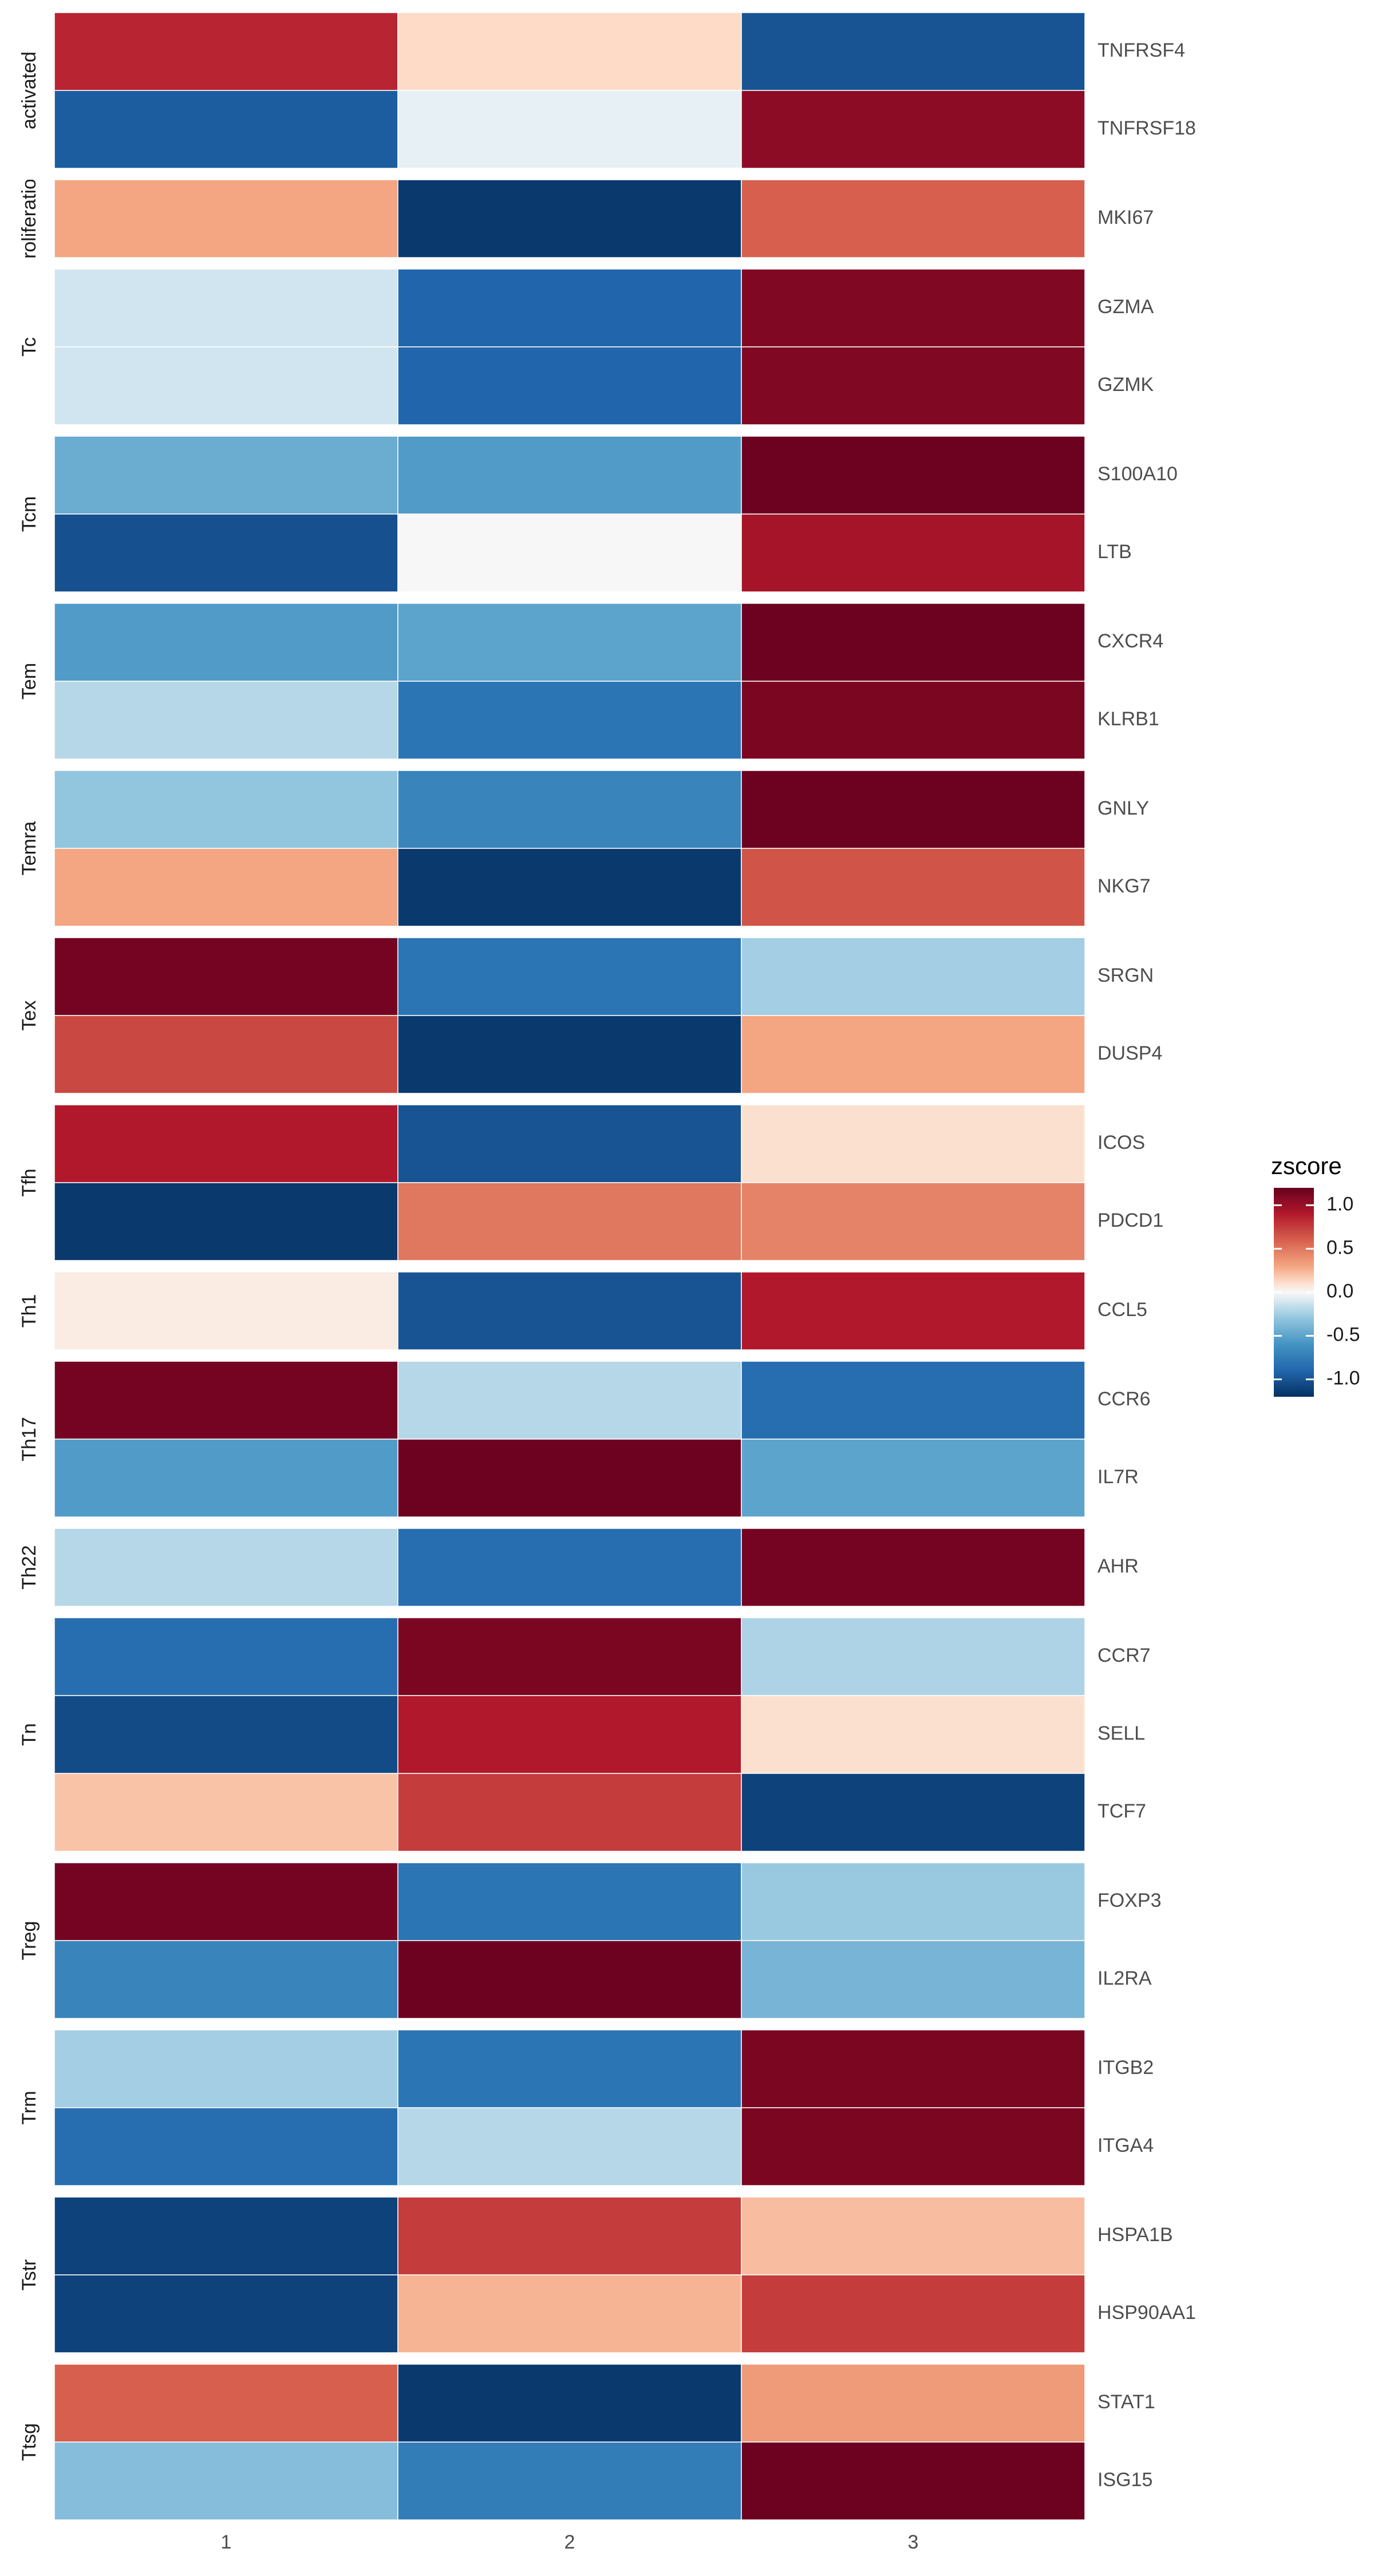 This screenshot has width=1374, height=2576. I want to click on gene-label: CCR6, so click(1124, 1399).